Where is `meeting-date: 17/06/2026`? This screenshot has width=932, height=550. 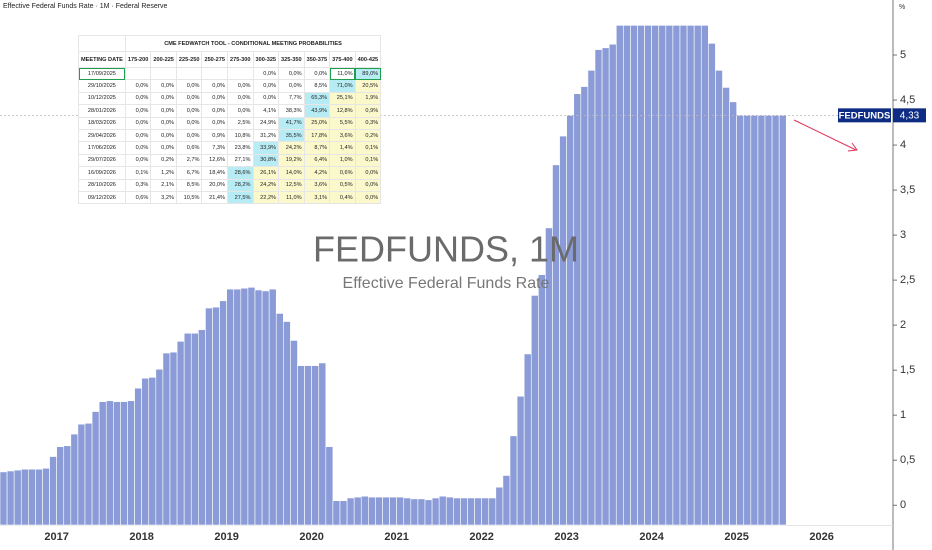 meeting-date: 17/06/2026 is located at coordinates (102, 148).